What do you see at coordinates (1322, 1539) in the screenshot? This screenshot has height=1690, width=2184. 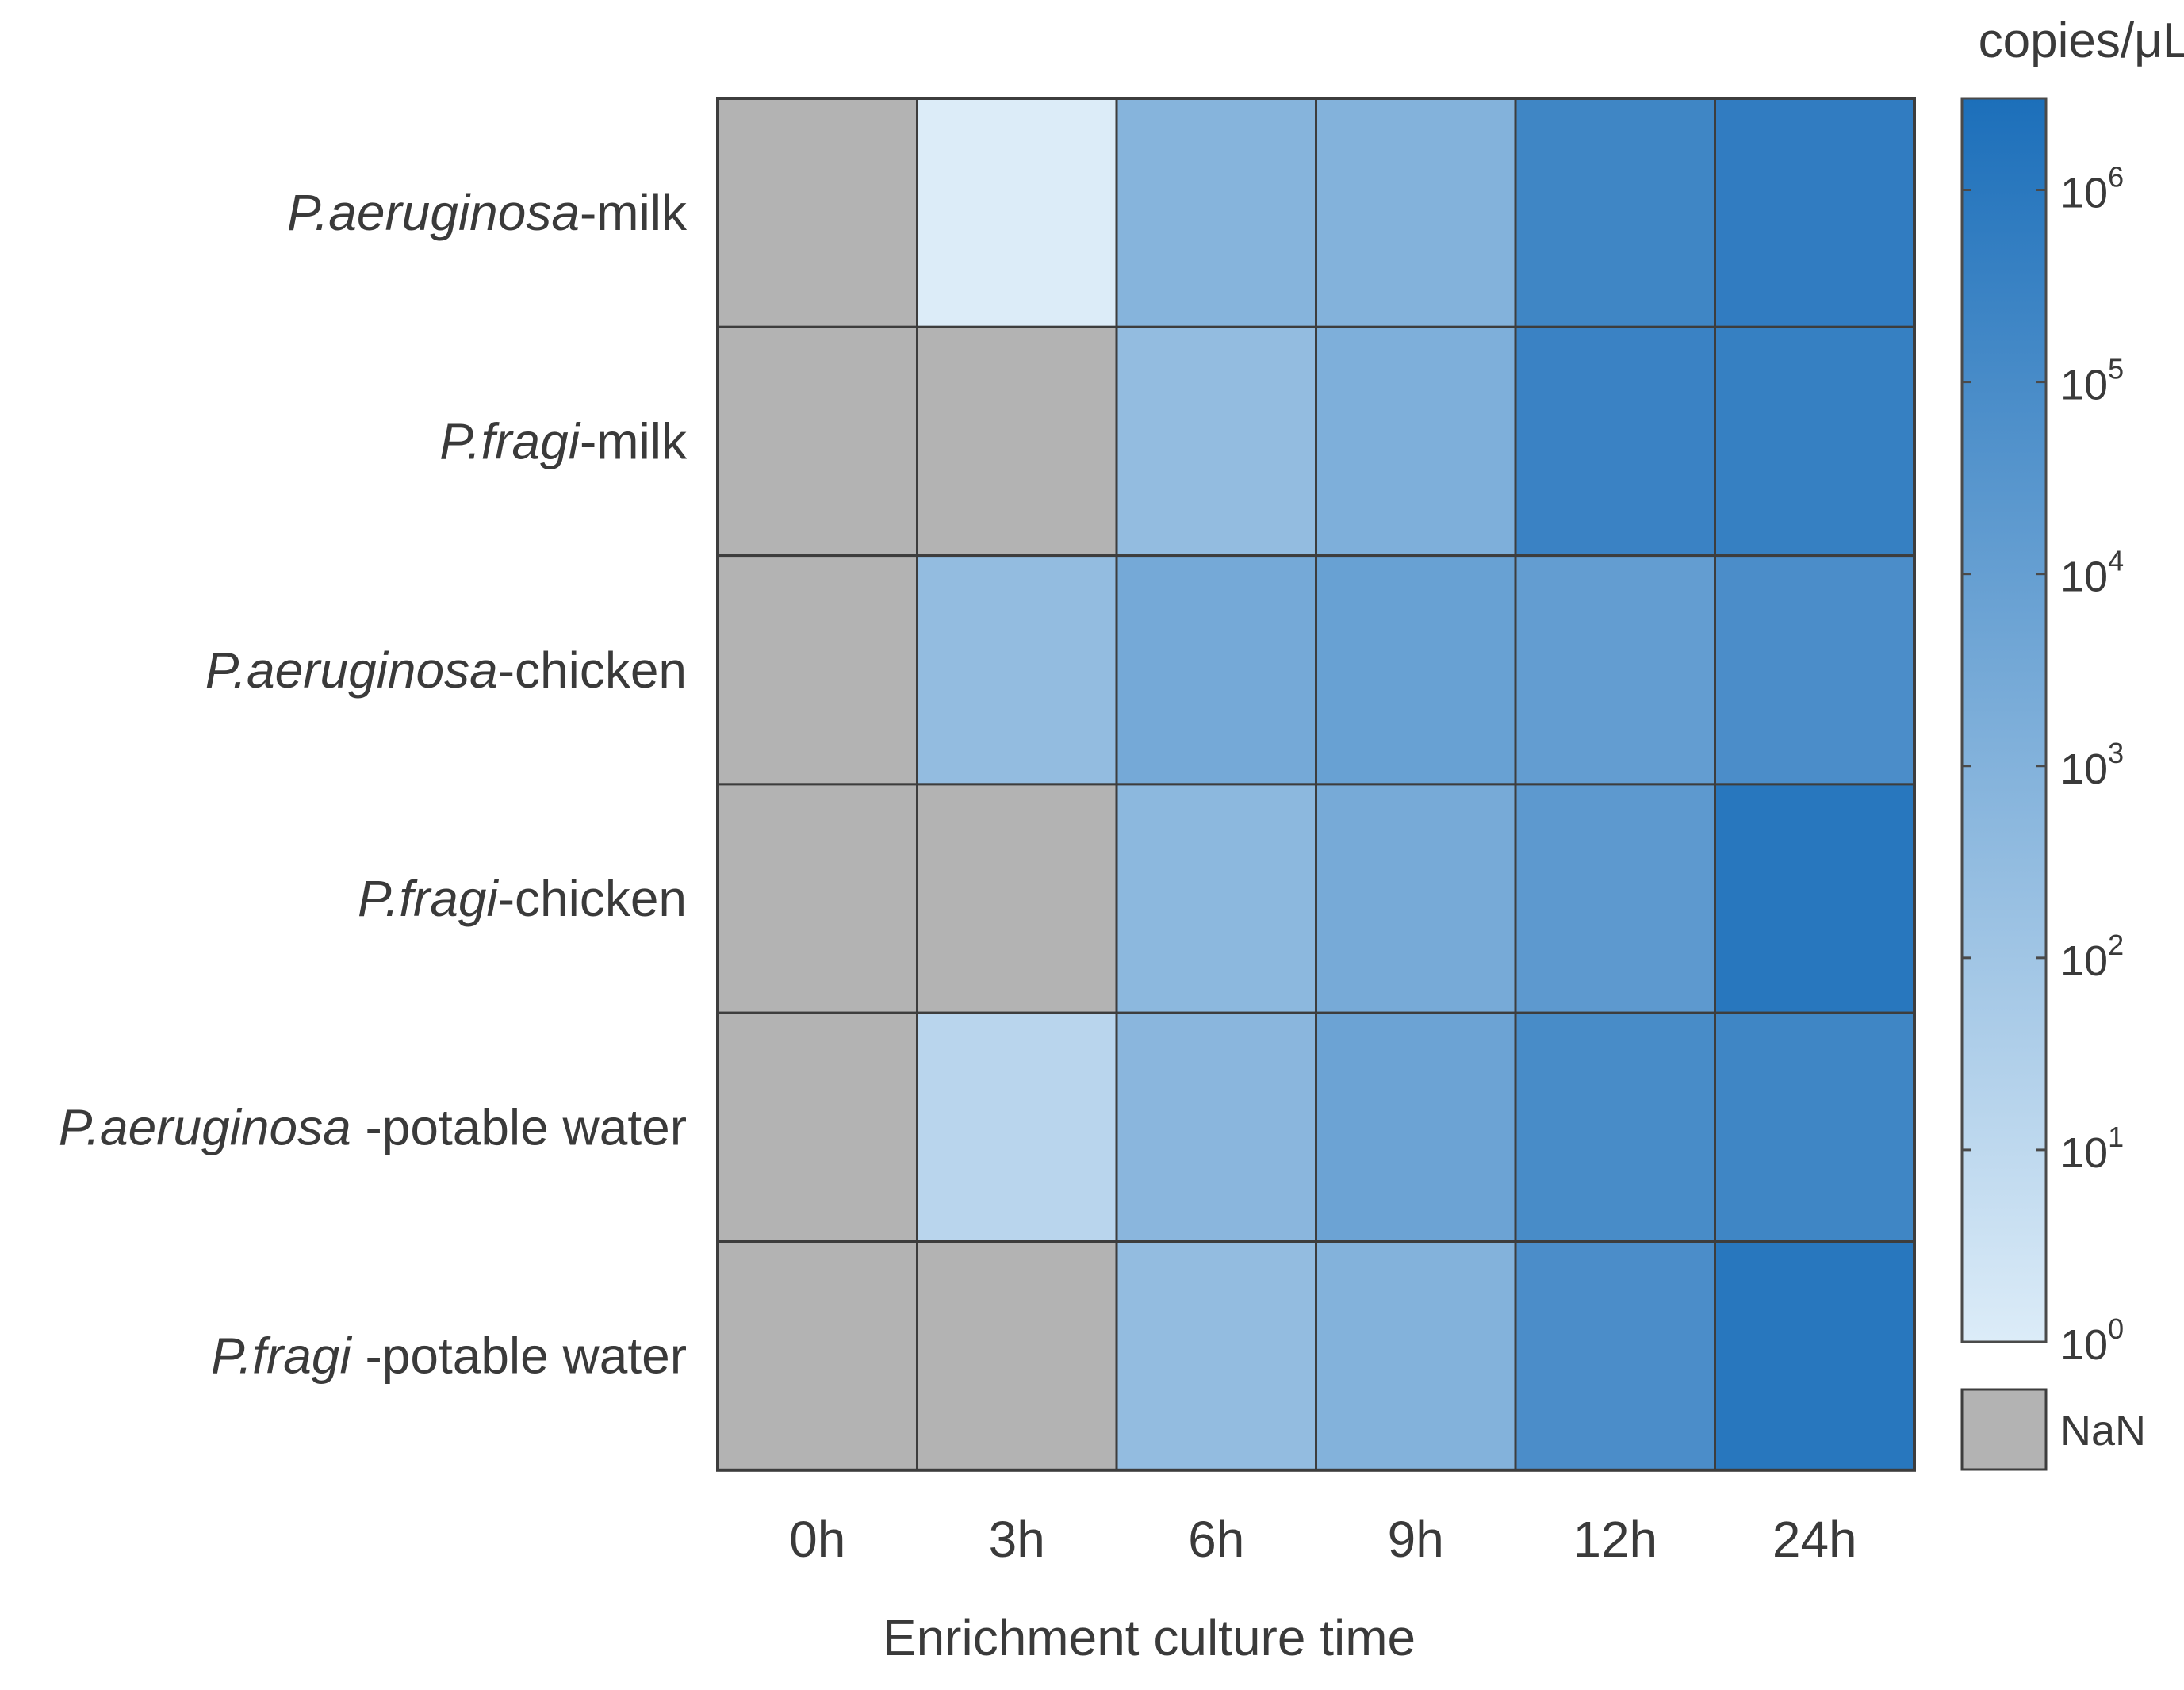 I see `column-labels: 0h 3h 6h 9h 12h 24h` at bounding box center [1322, 1539].